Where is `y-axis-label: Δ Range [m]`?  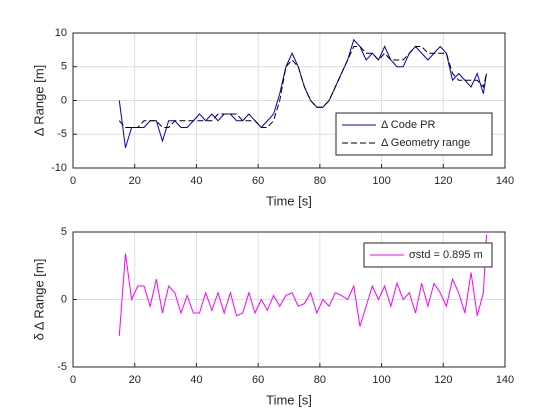
y-axis-label: Δ Range [m] is located at coordinates (38, 101).